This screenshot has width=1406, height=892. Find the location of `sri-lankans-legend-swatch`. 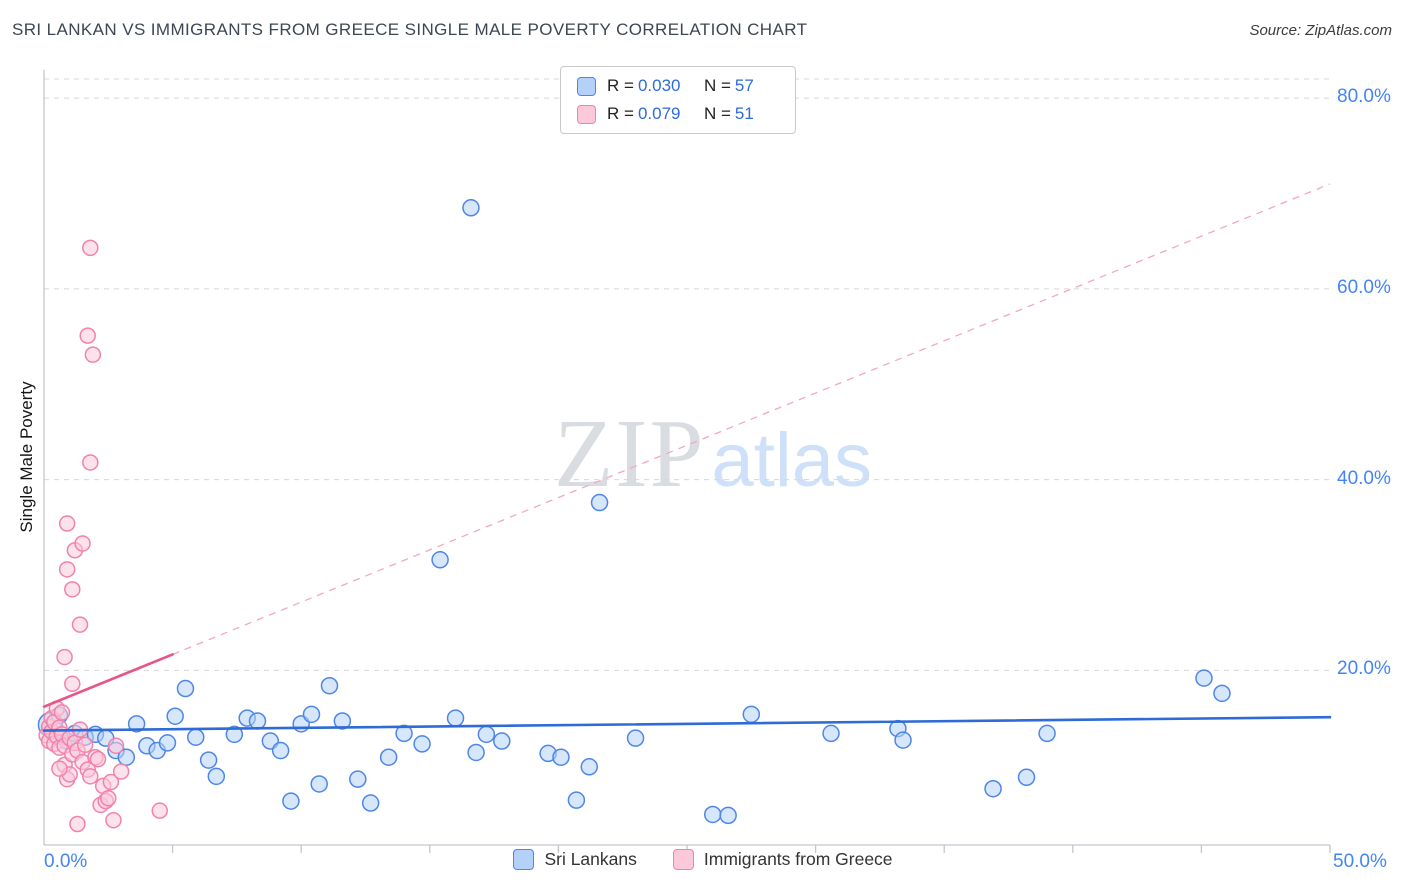

sri-lankans-legend-swatch is located at coordinates (524, 859).